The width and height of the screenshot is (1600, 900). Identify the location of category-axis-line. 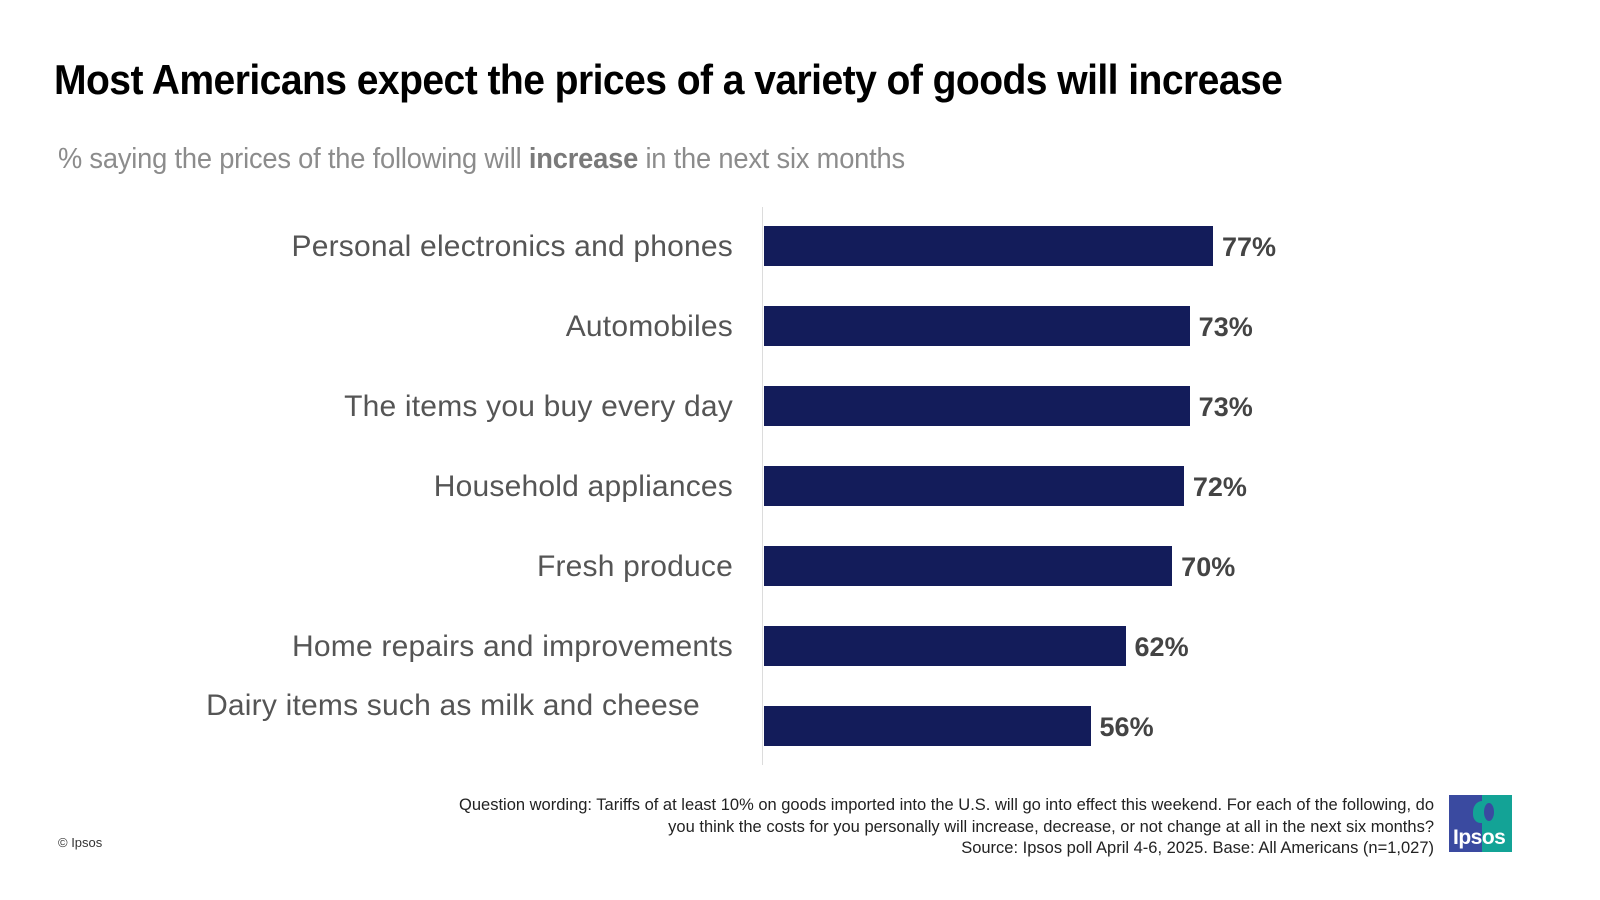
(762, 486).